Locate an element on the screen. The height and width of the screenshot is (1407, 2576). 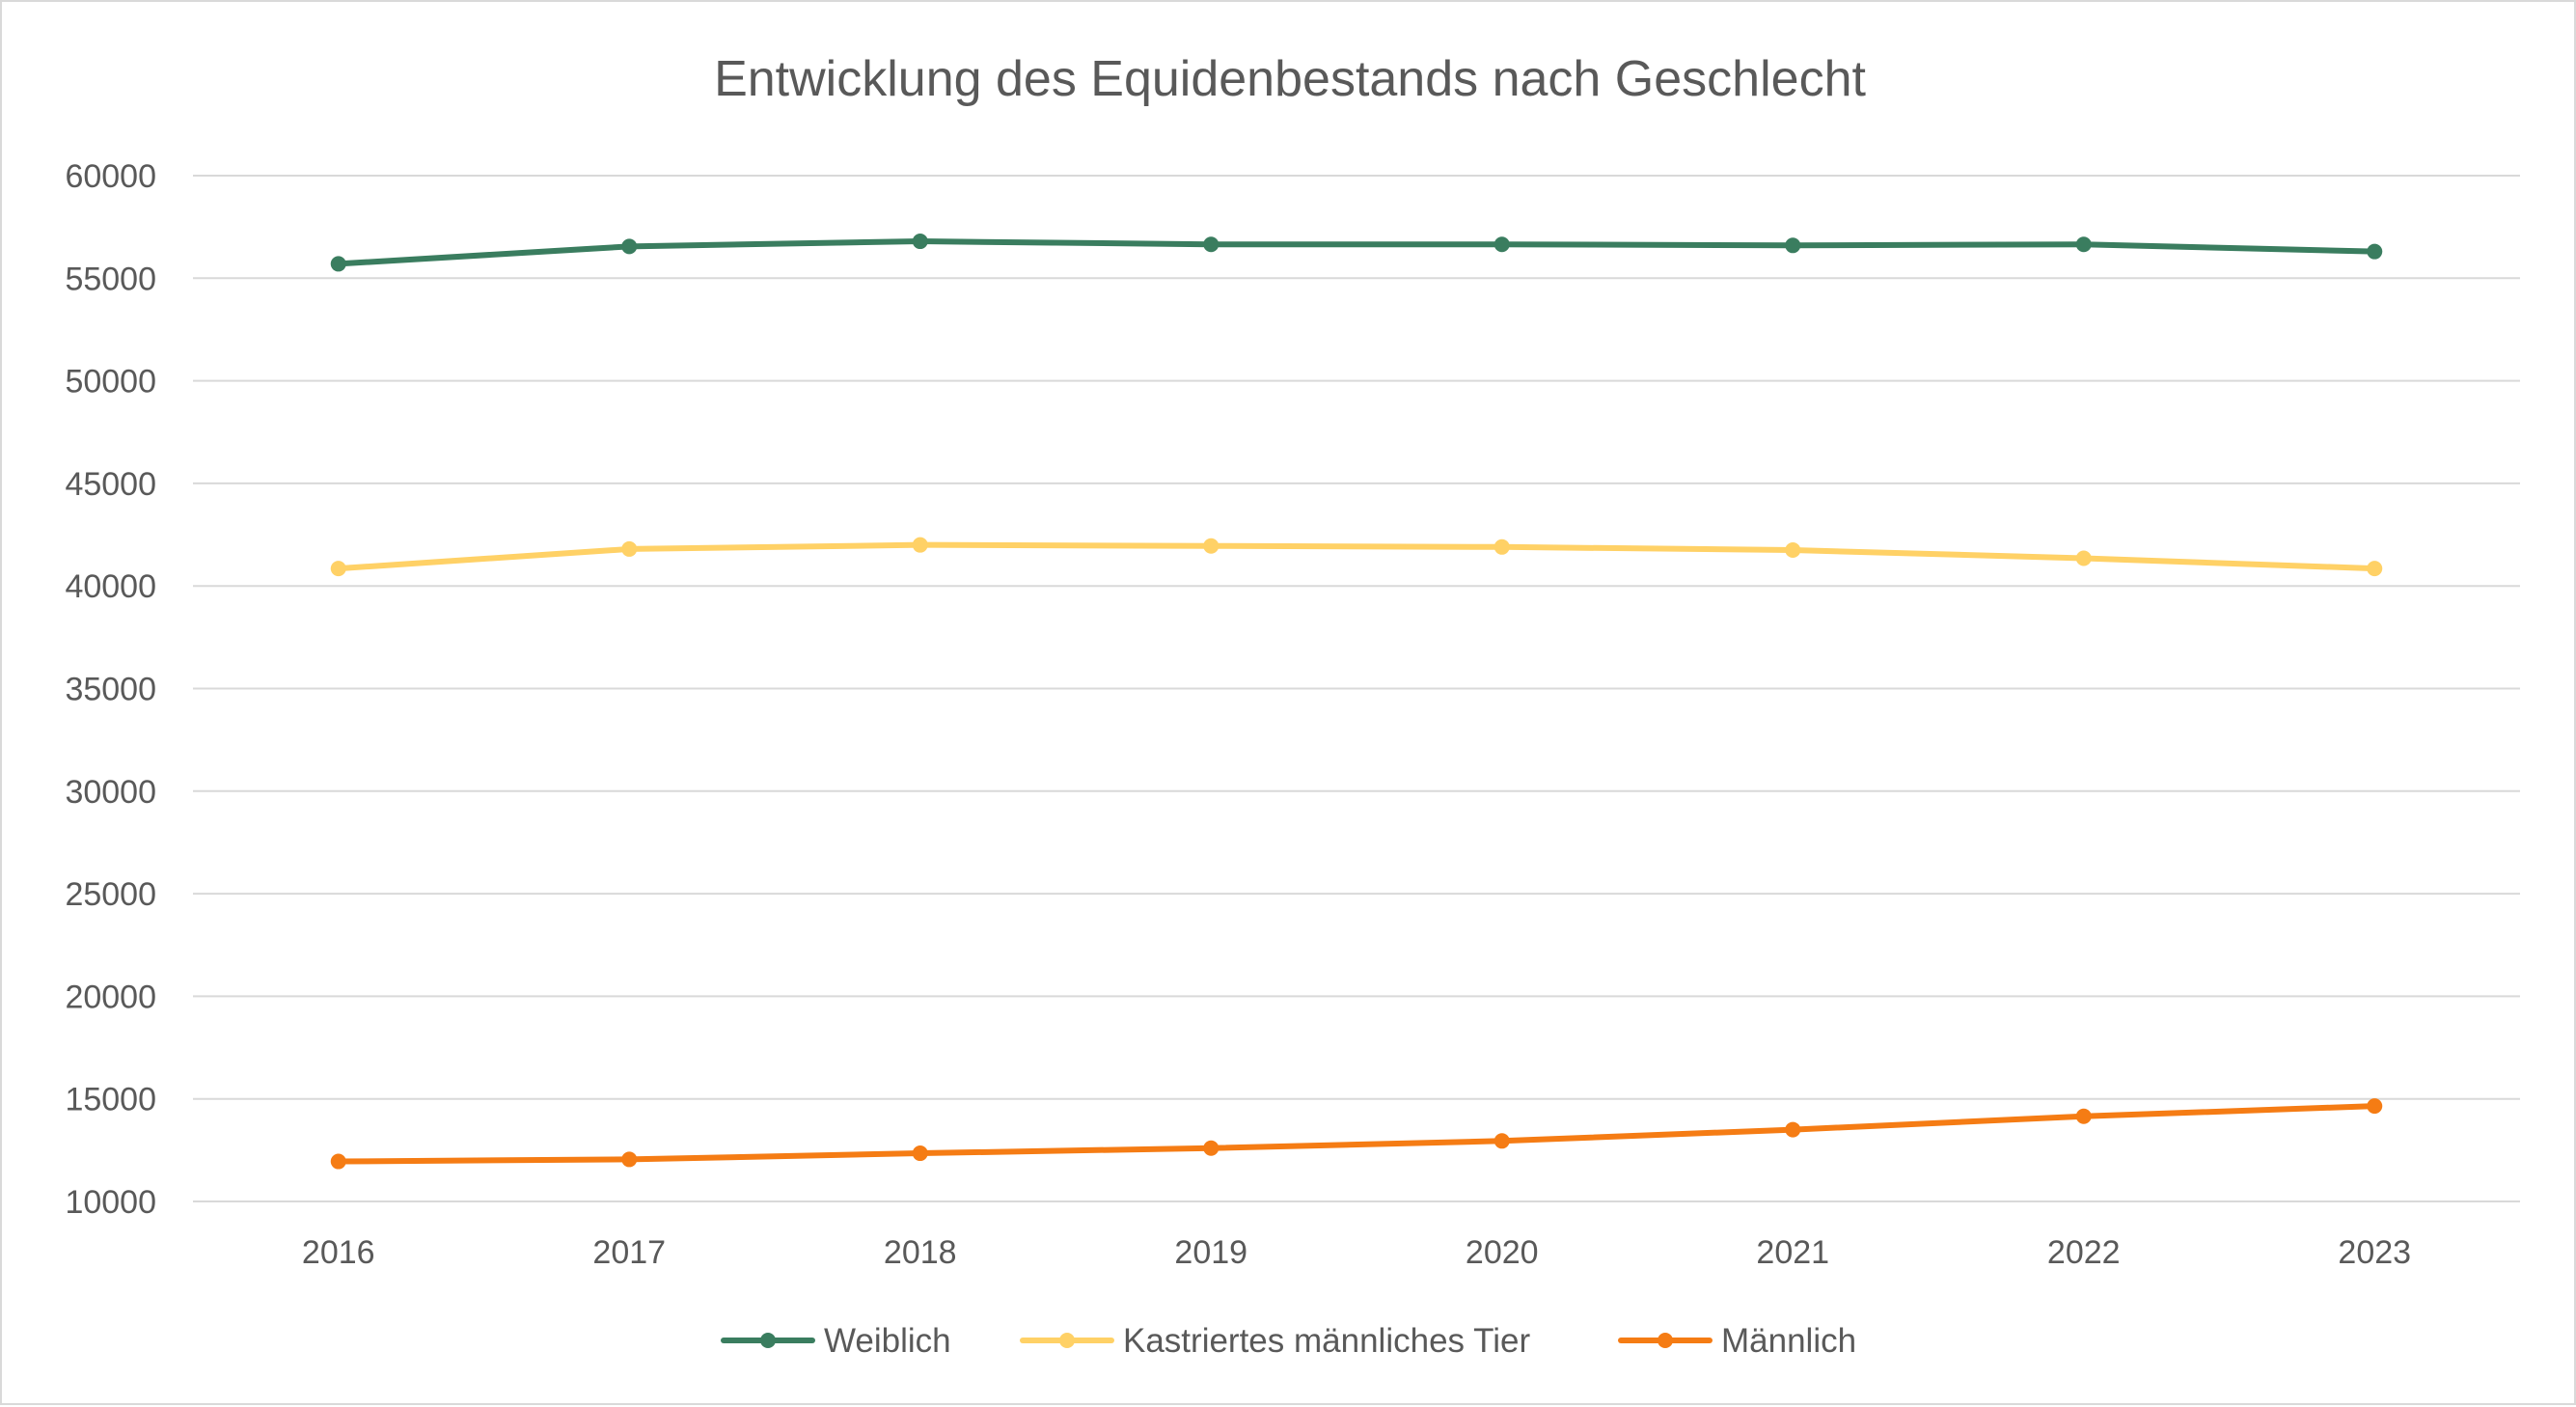
x-tick-label: 2021 is located at coordinates (1792, 1252).